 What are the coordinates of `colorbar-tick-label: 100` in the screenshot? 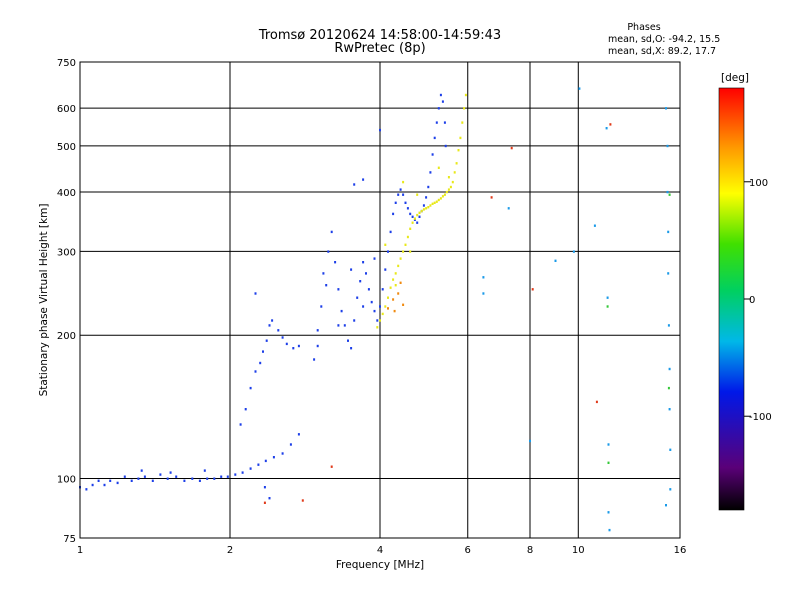 It's located at (758, 183).